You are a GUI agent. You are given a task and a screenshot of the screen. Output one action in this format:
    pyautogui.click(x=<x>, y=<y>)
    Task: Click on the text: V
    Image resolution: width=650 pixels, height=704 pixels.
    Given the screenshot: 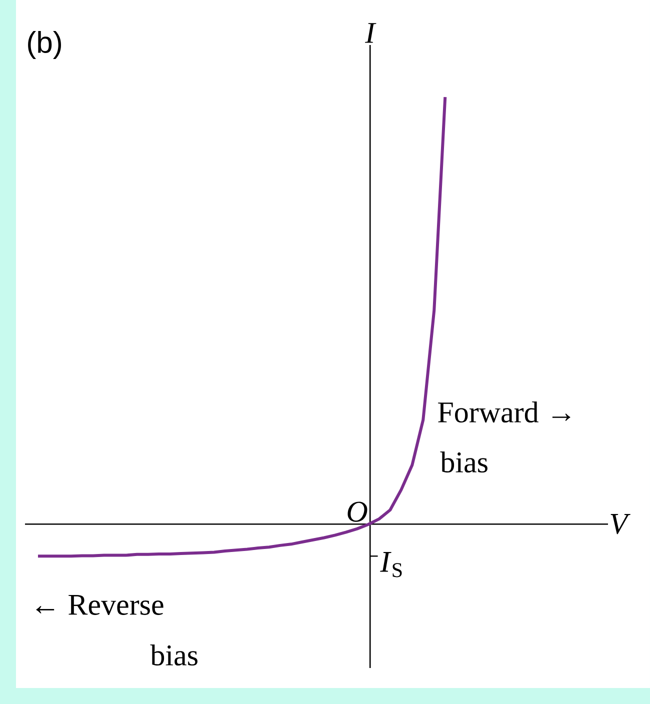 What is the action you would take?
    pyautogui.click(x=620, y=524)
    